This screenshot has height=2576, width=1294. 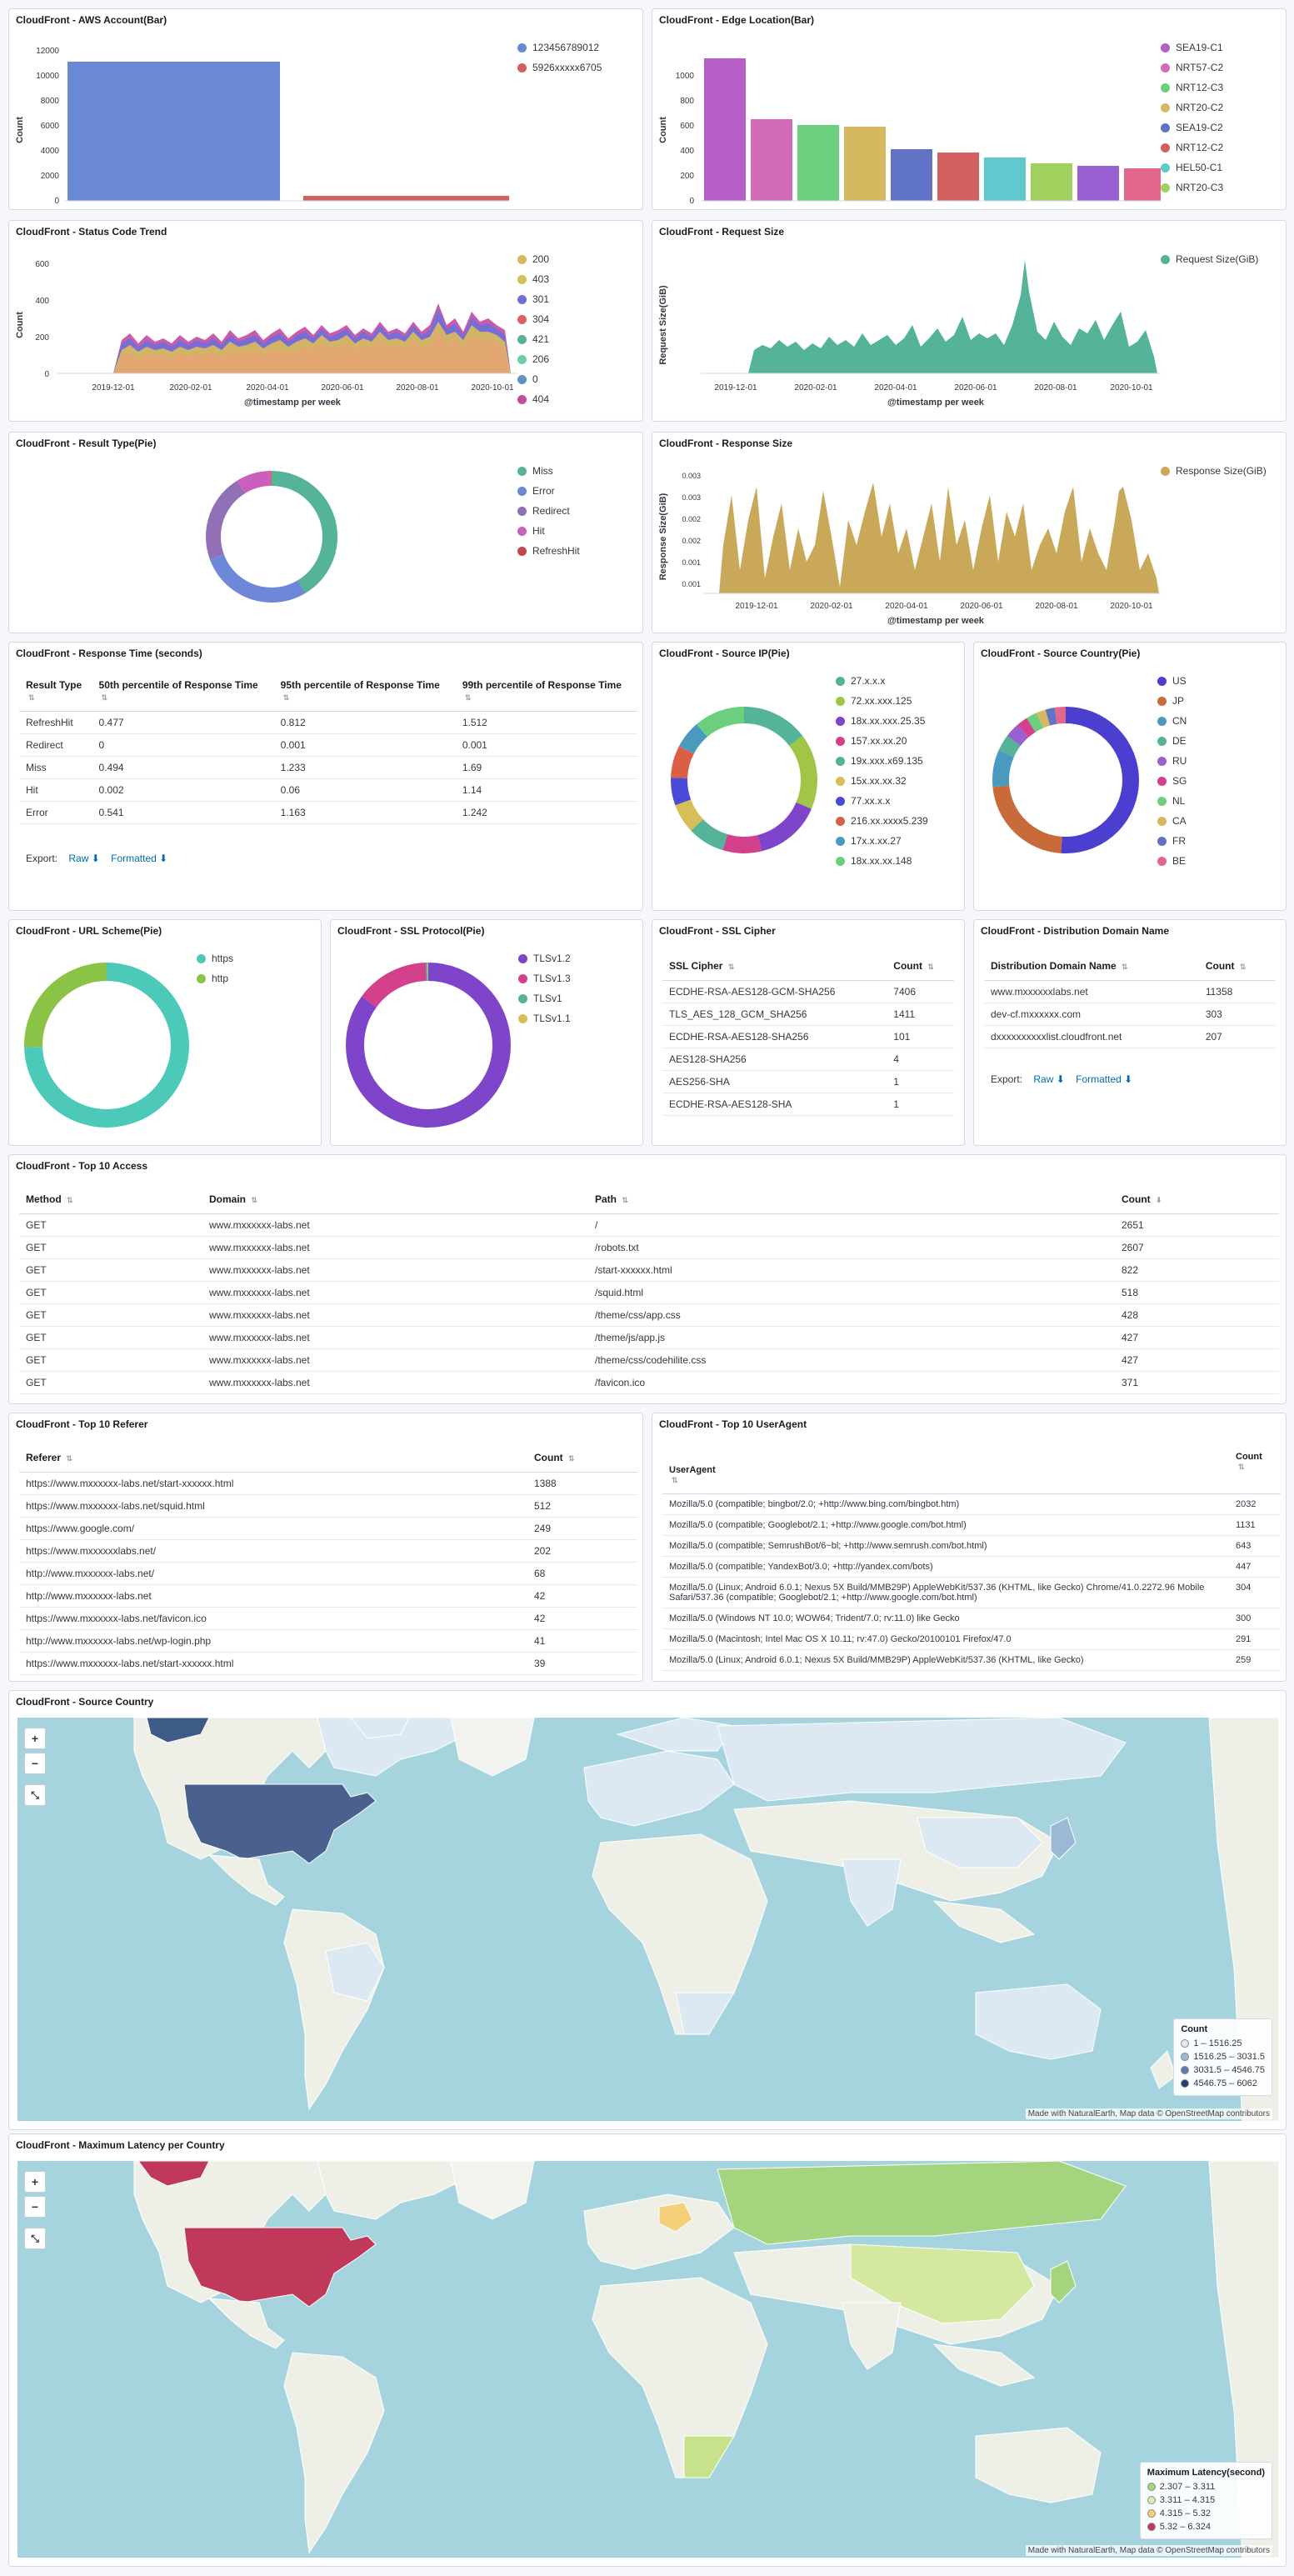 What do you see at coordinates (546, 693) in the screenshot?
I see `column-header: 99th percentile of Response Time ⇅` at bounding box center [546, 693].